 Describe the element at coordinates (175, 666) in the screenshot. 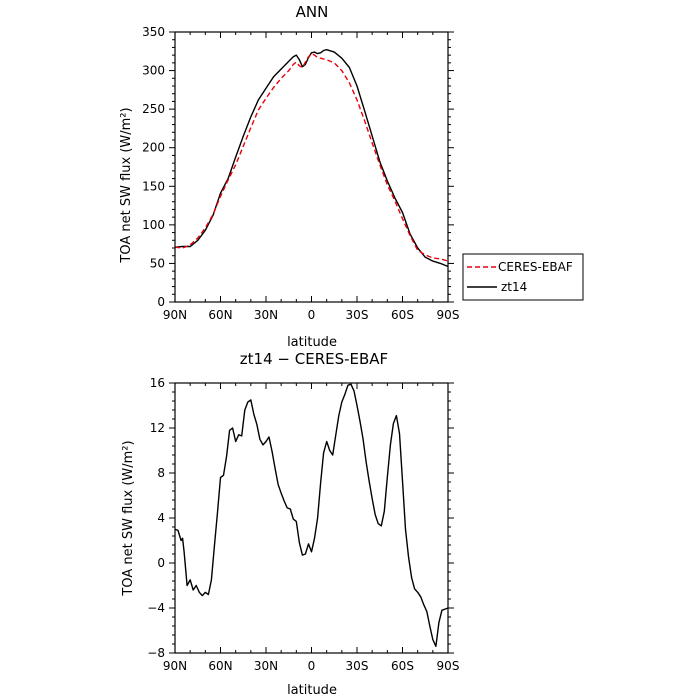

I see `bottom-x-tick-label: 90N` at that location.